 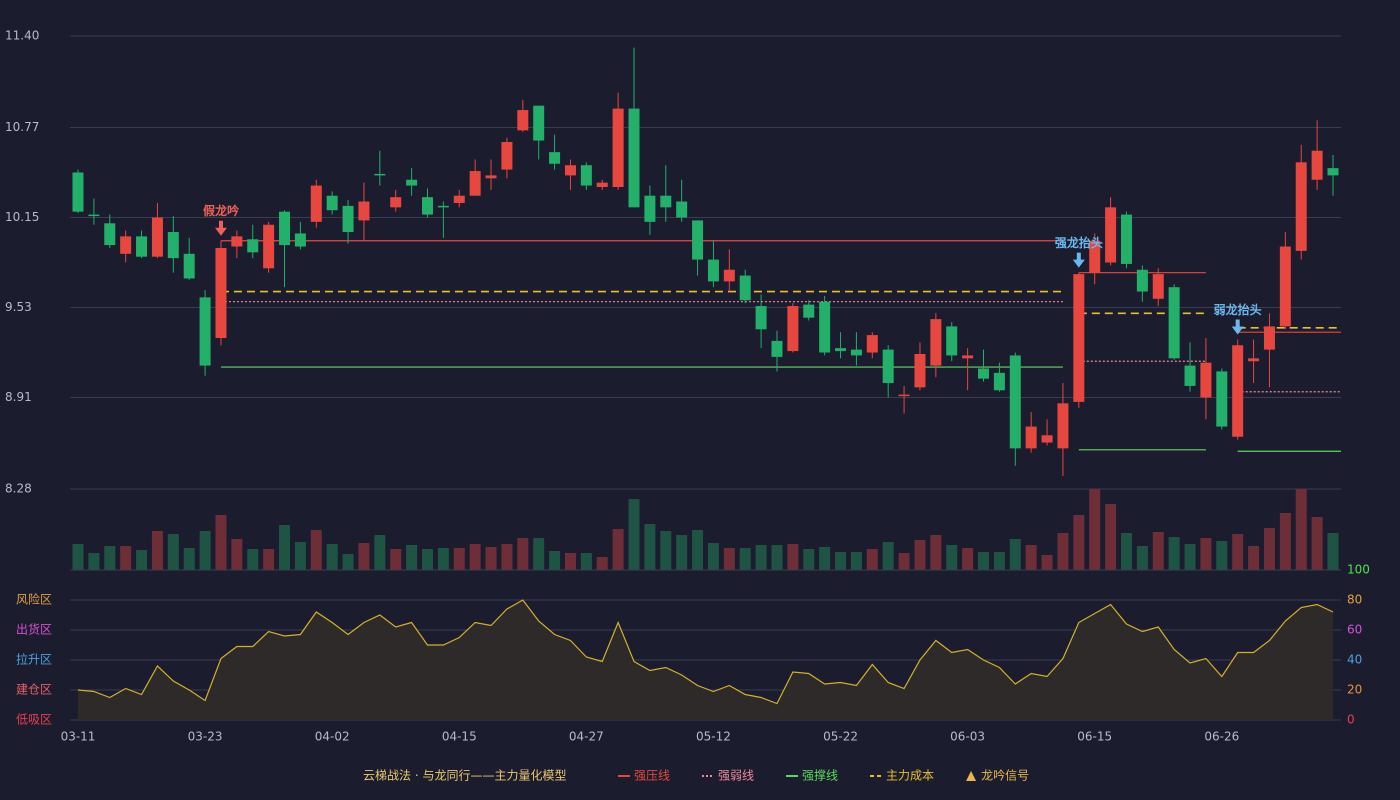 I want to click on zone-label: 低吸区, so click(x=34, y=720).